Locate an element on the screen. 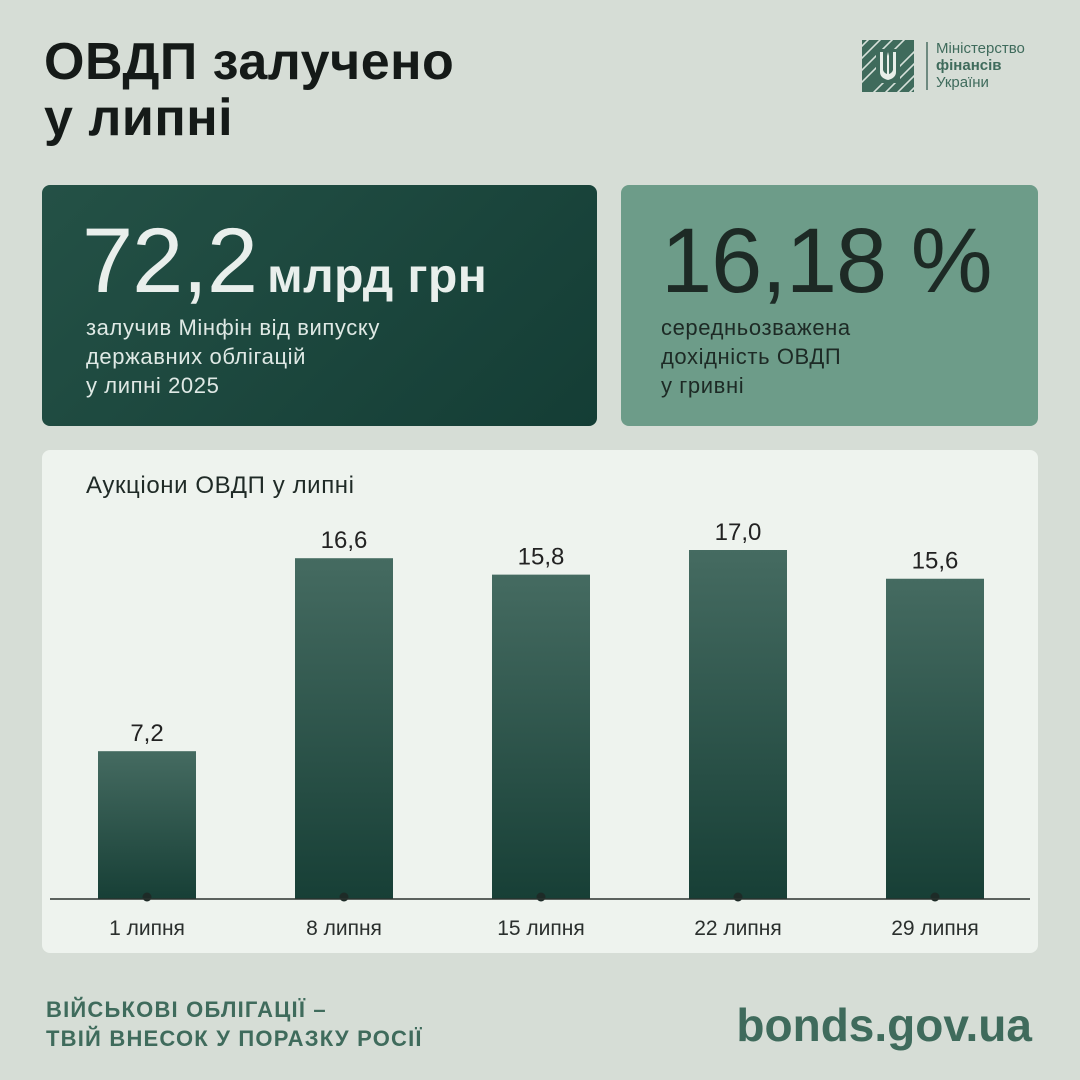 This screenshot has height=1080, width=1080. x-tick-label-4: 22 липня is located at coordinates (738, 928).